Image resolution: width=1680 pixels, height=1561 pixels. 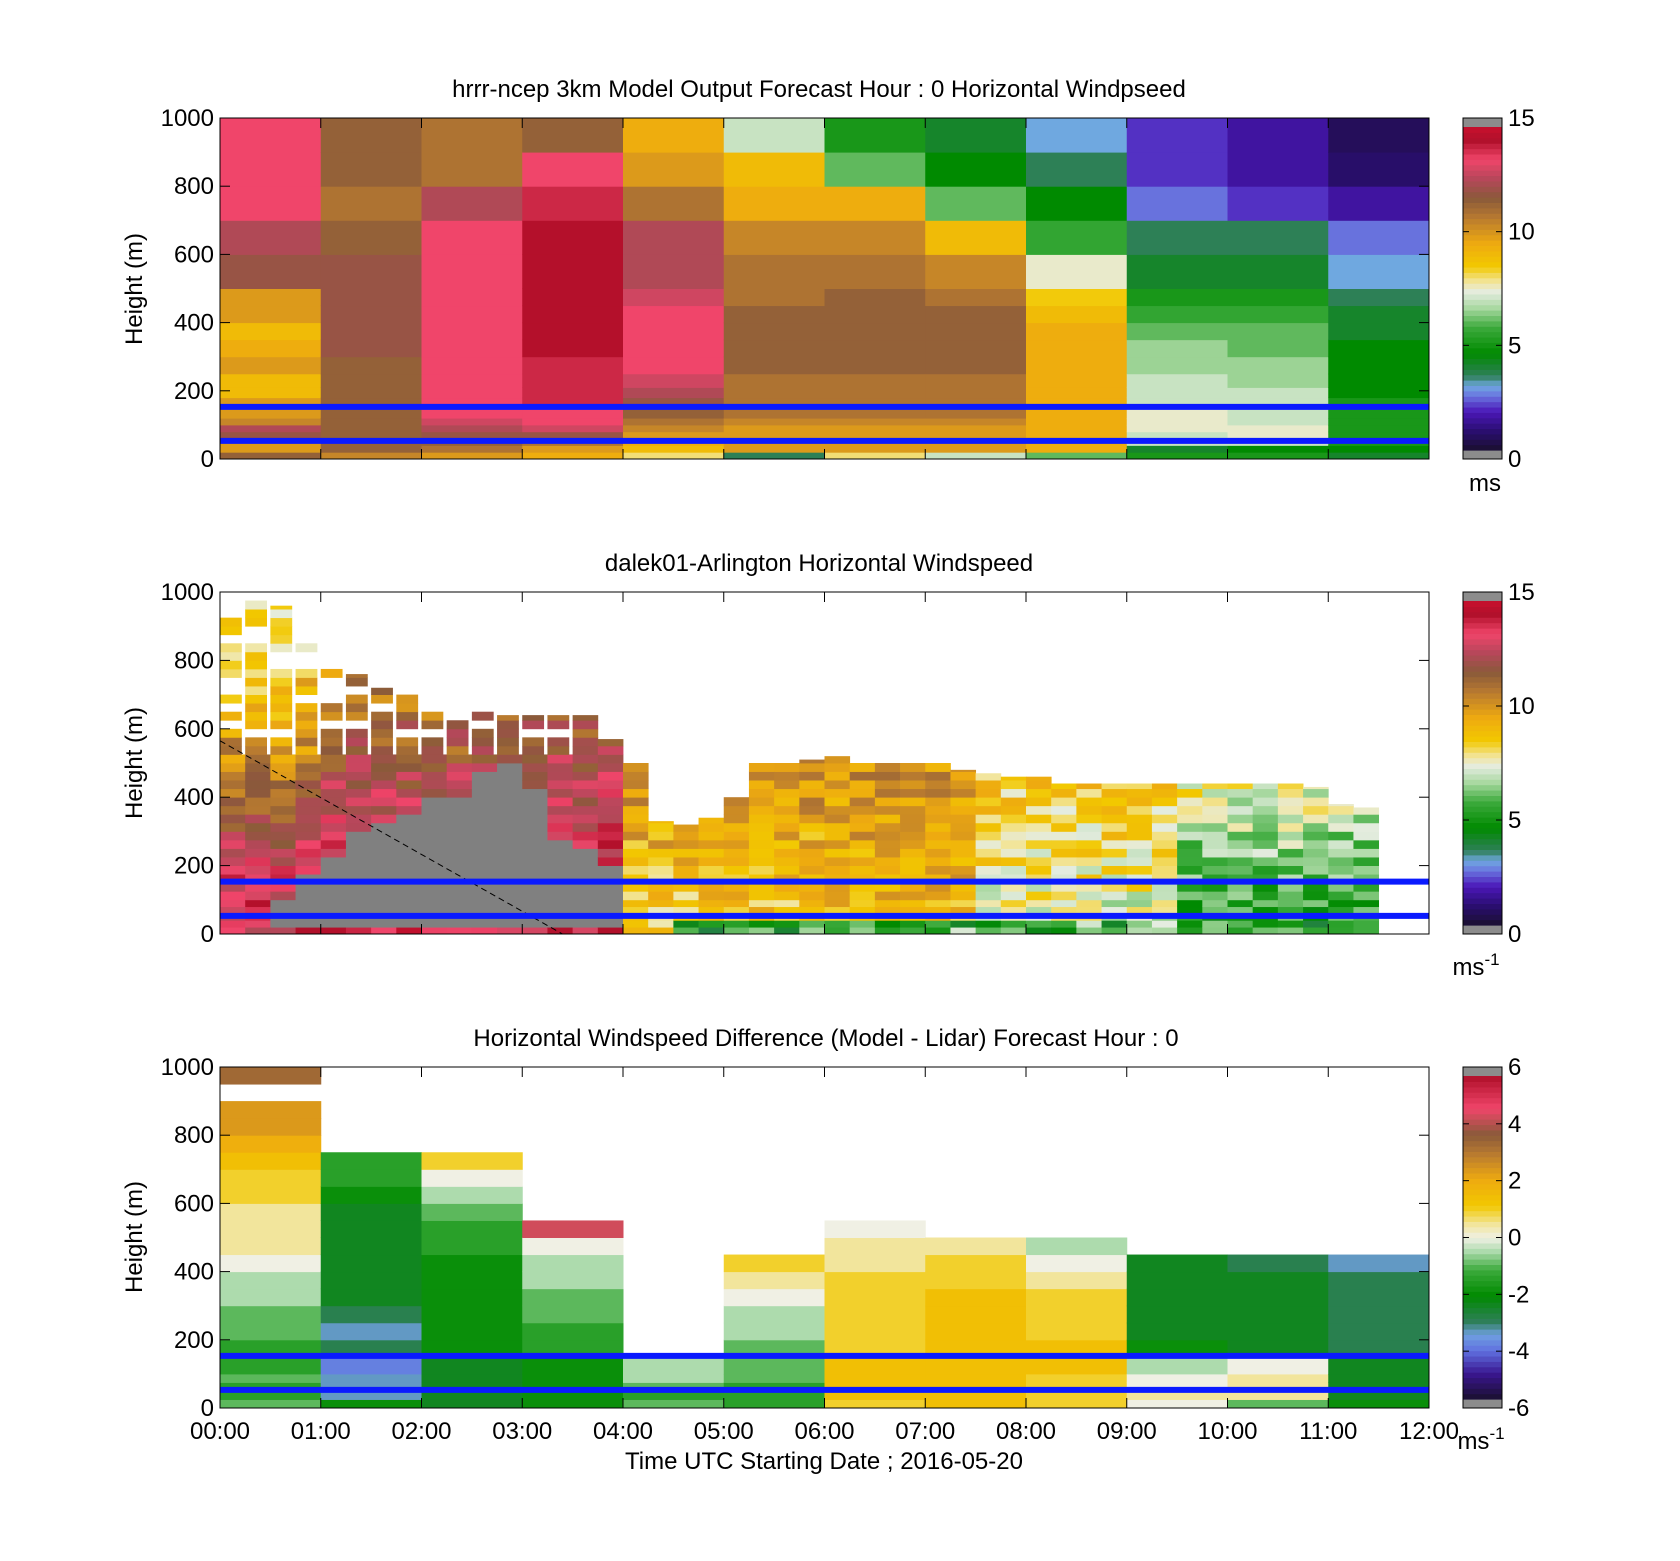 I want to click on difference-y-tick-label: 0, so click(x=207, y=1408).